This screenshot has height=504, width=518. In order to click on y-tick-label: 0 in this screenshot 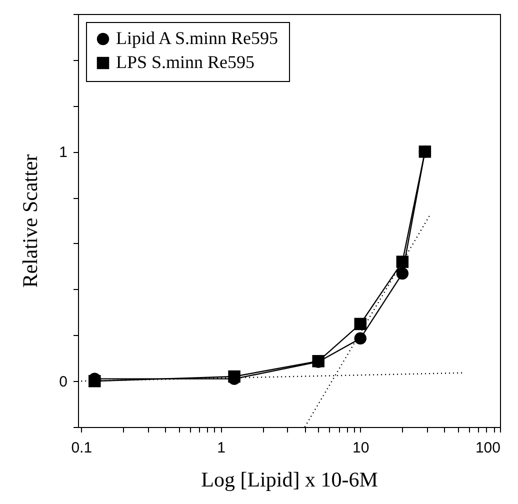, I will do `click(63, 382)`.